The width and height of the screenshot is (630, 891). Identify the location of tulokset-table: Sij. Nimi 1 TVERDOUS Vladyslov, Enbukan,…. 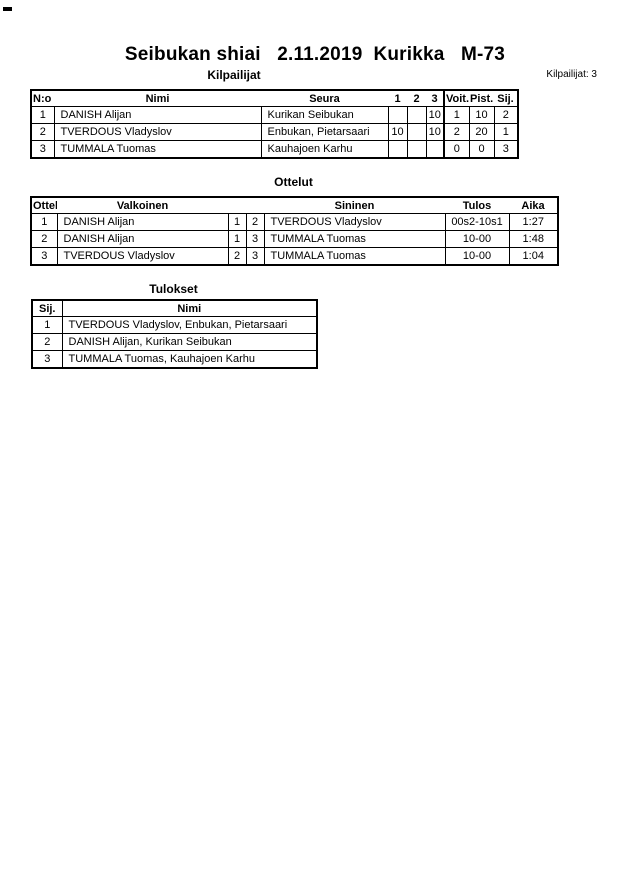
(174, 334).